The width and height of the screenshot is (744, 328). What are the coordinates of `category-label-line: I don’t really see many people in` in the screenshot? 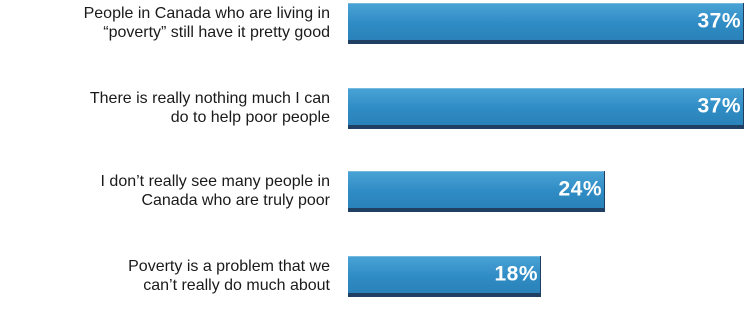 It's located at (215, 181).